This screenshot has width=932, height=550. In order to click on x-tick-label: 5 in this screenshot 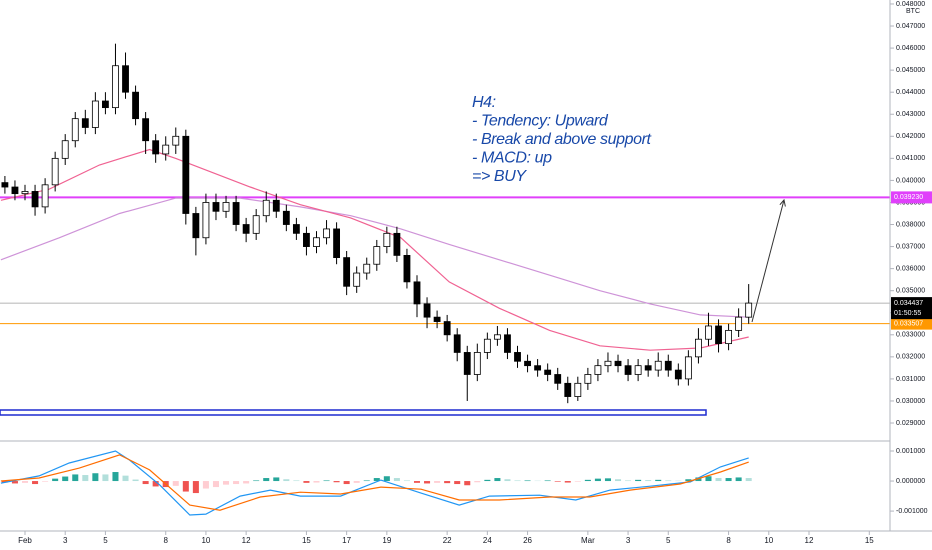, I will do `click(105, 540)`.